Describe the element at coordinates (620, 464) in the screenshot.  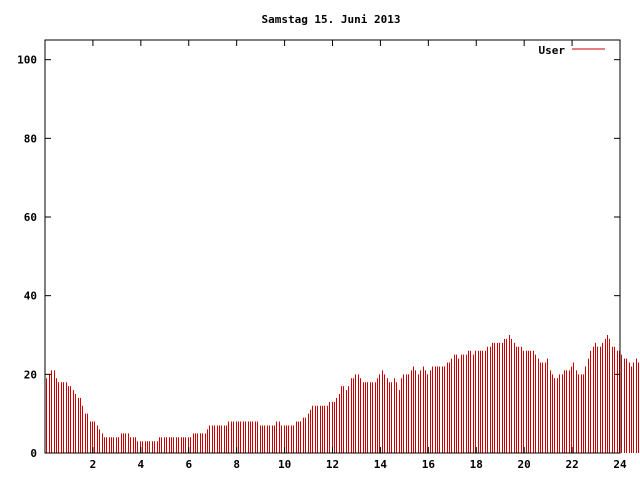
I see `x-tick-label: 24` at that location.